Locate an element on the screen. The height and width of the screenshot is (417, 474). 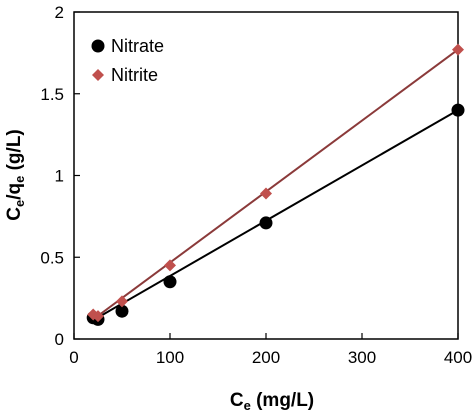
x-tick-label: 0 is located at coordinates (73, 357).